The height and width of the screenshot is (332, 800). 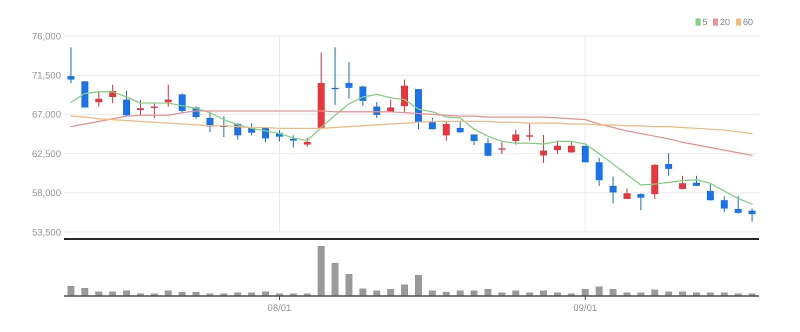 I want to click on y-tick-label: 67,000, so click(x=46, y=115).